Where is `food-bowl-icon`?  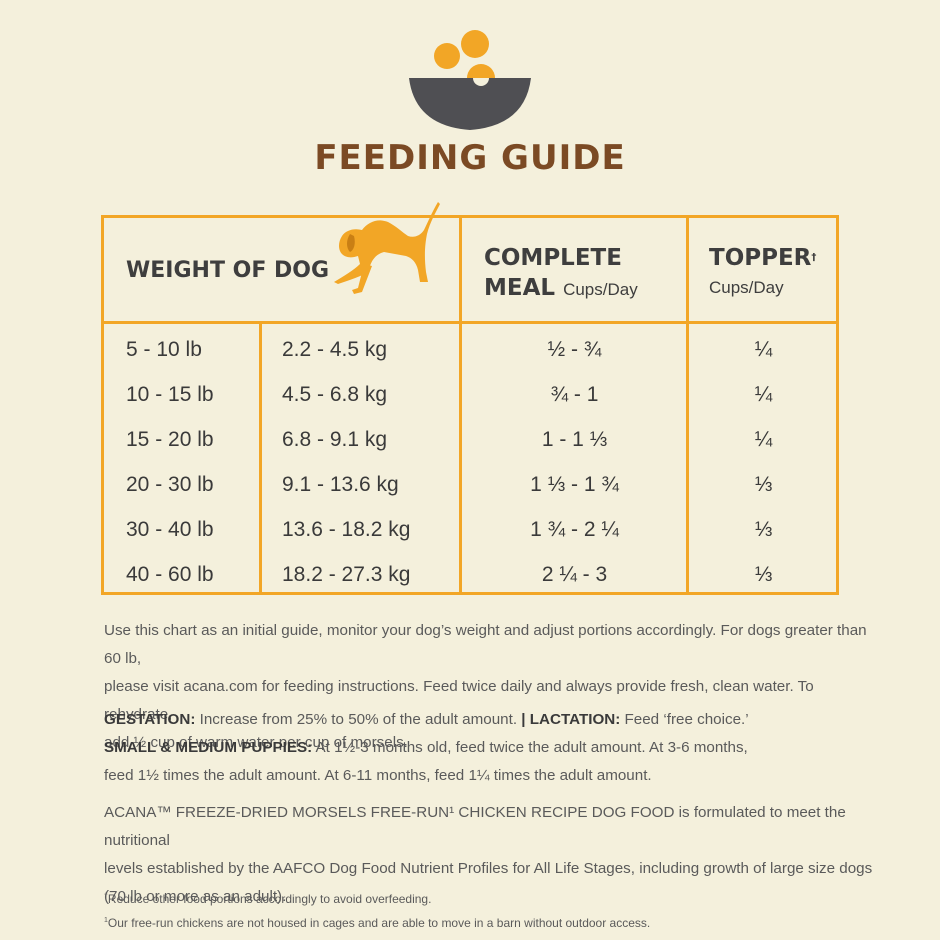
food-bowl-icon is located at coordinates (470, 80).